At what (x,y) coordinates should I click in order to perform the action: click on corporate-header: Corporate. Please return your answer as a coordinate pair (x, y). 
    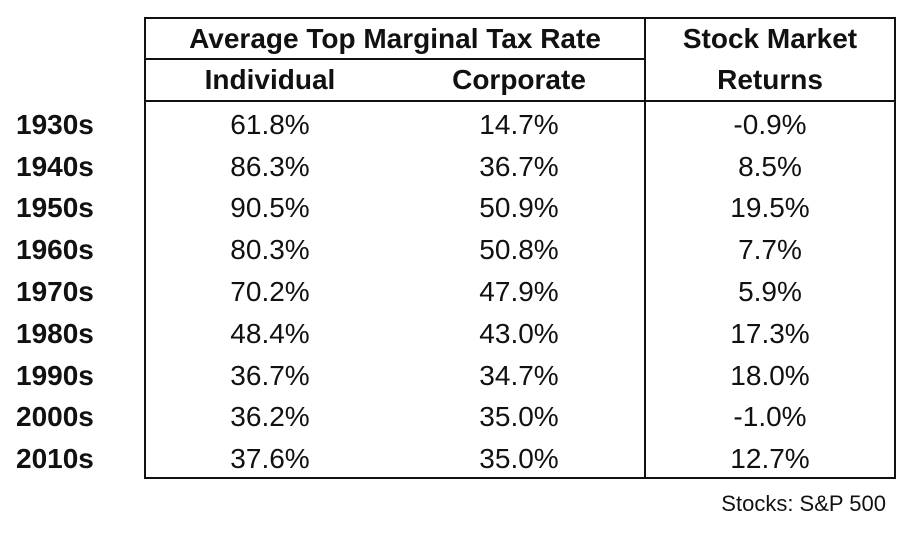
    Looking at the image, I should click on (519, 79).